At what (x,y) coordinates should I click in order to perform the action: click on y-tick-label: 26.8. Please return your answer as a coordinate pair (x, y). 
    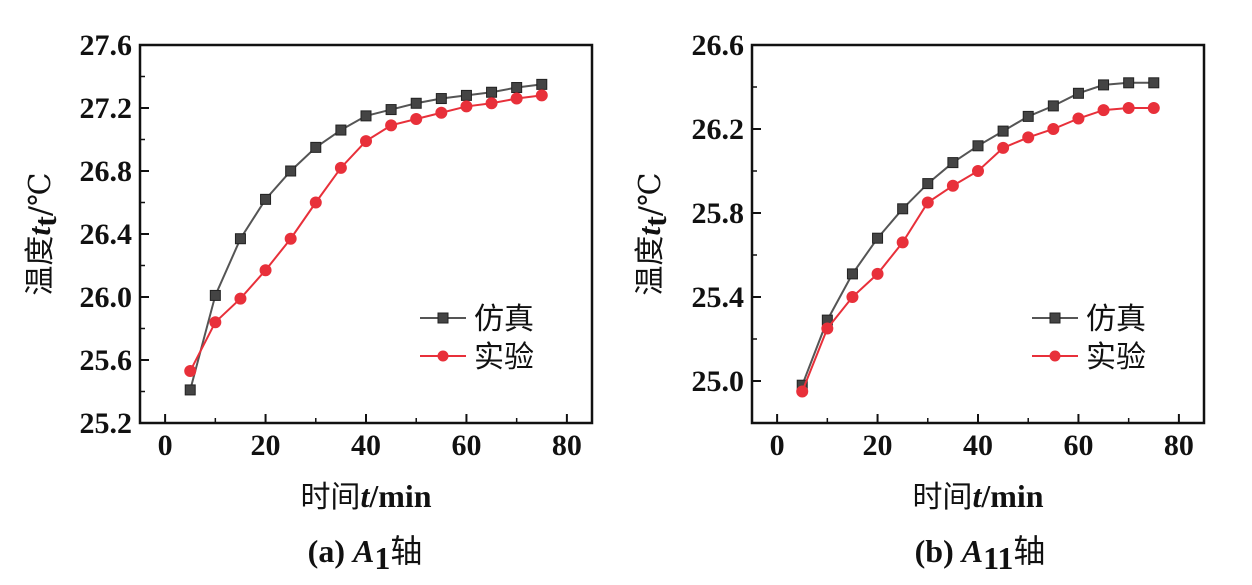
    Looking at the image, I should click on (106, 171).